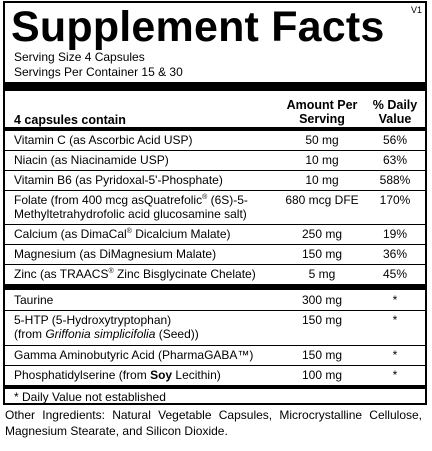 The image size is (432, 451). Describe the element at coordinates (322, 300) in the screenshot. I see `ingredient-amount: 300 mg` at that location.